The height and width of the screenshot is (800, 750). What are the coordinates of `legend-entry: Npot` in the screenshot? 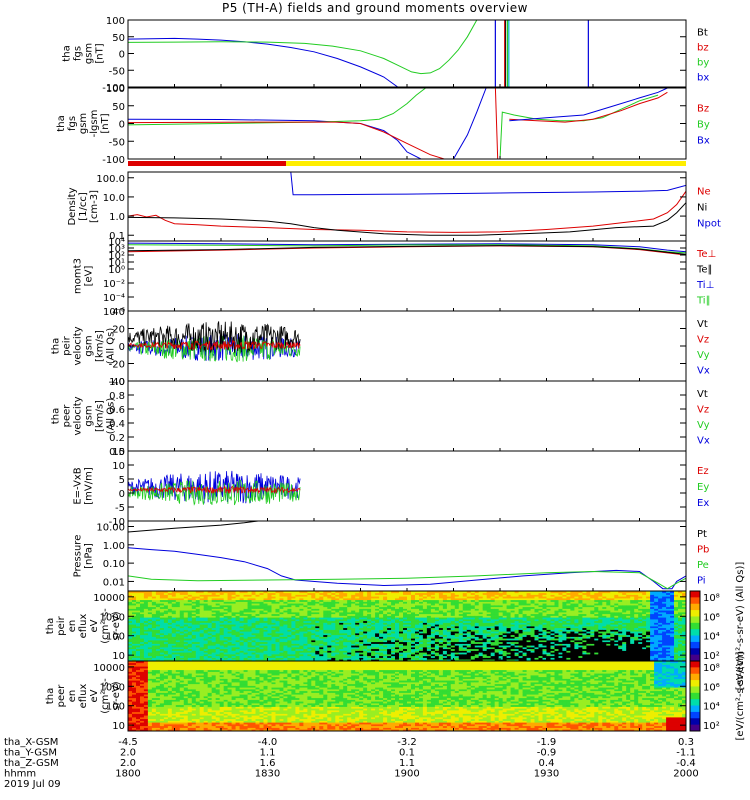 It's located at (709, 224).